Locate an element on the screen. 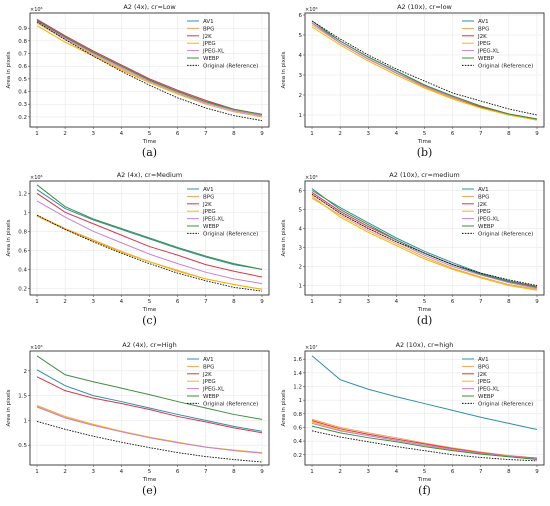 Image resolution: width=550 pixels, height=506 pixels. x-tick-label: 1 is located at coordinates (37, 472).